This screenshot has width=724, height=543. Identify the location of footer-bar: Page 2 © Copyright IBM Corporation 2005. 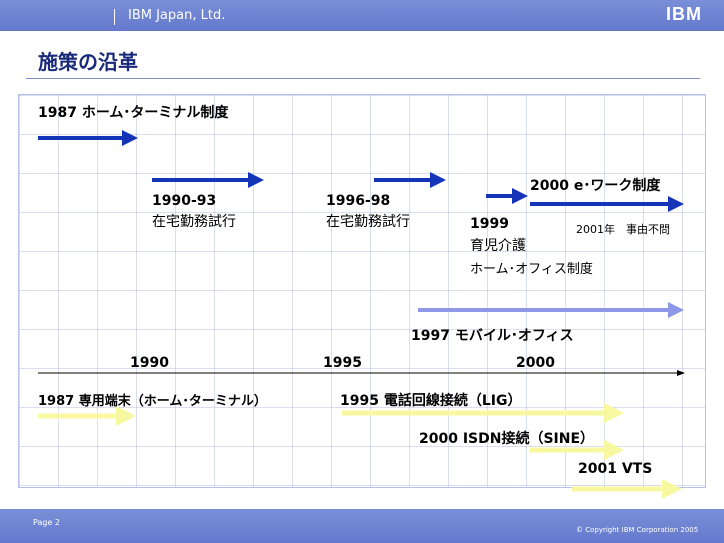
(362, 526).